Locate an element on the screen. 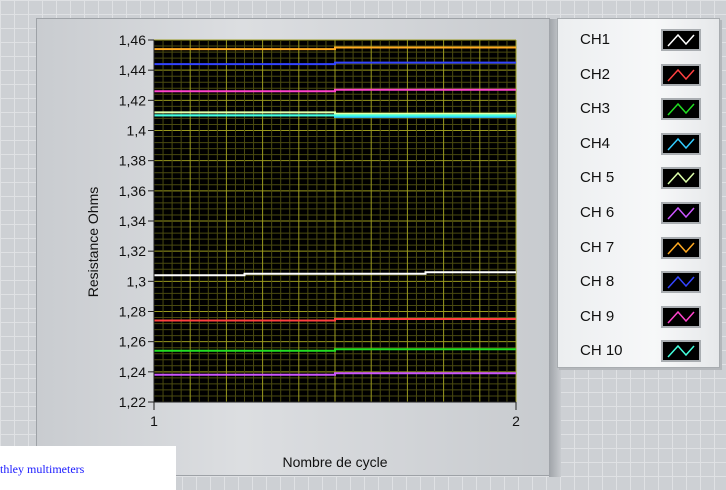  y-tick-label: 1,46 is located at coordinates (132, 40).